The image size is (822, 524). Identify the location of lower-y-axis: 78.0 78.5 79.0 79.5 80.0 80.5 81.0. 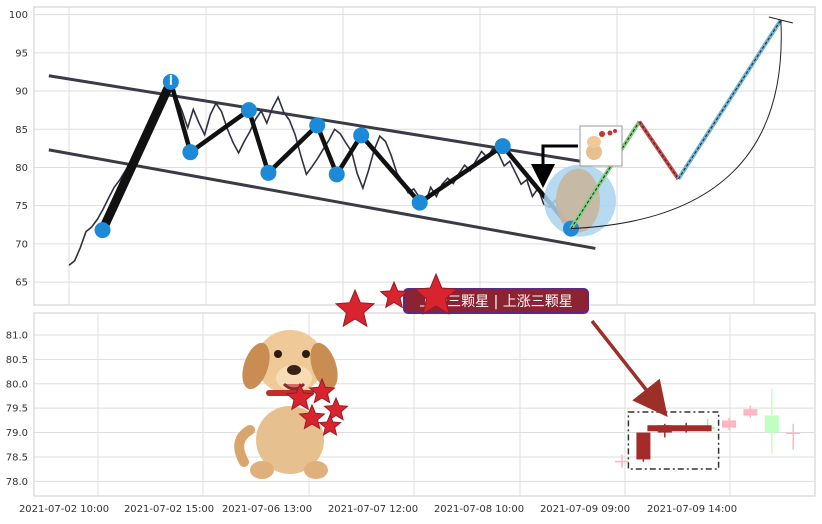
(17, 408).